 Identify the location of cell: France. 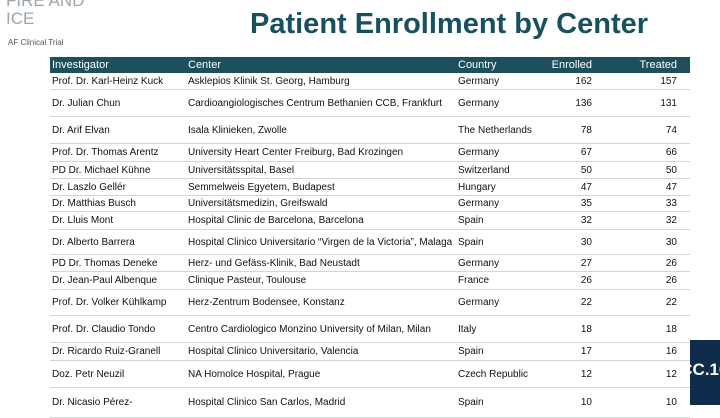
(474, 280).